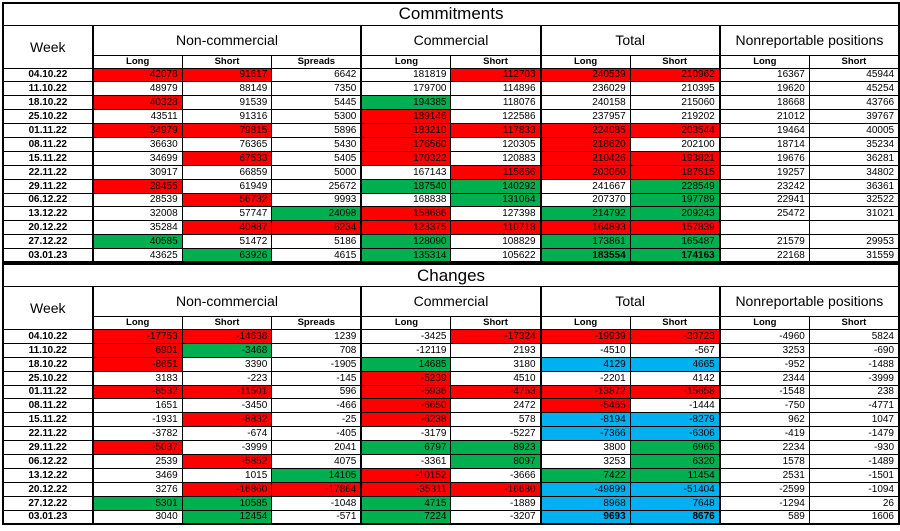 Image resolution: width=900 pixels, height=531 pixels. I want to click on value-cell: 165487, so click(675, 242).